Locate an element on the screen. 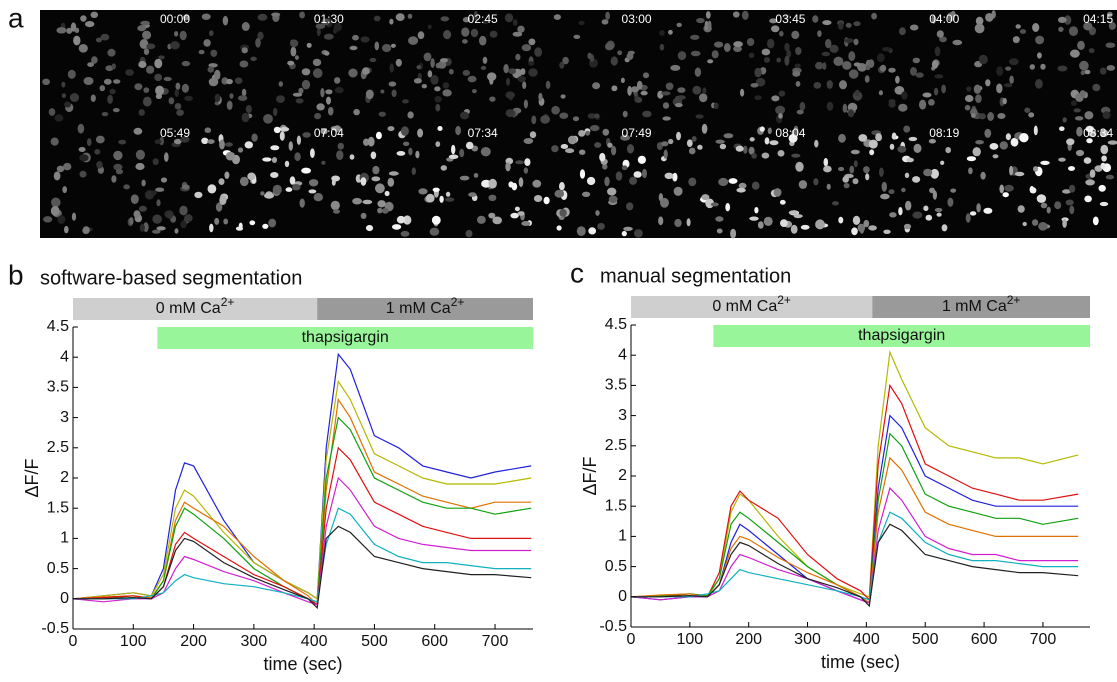 This screenshot has height=682, width=1117. band-label: thapsigargin is located at coordinates (345, 337).